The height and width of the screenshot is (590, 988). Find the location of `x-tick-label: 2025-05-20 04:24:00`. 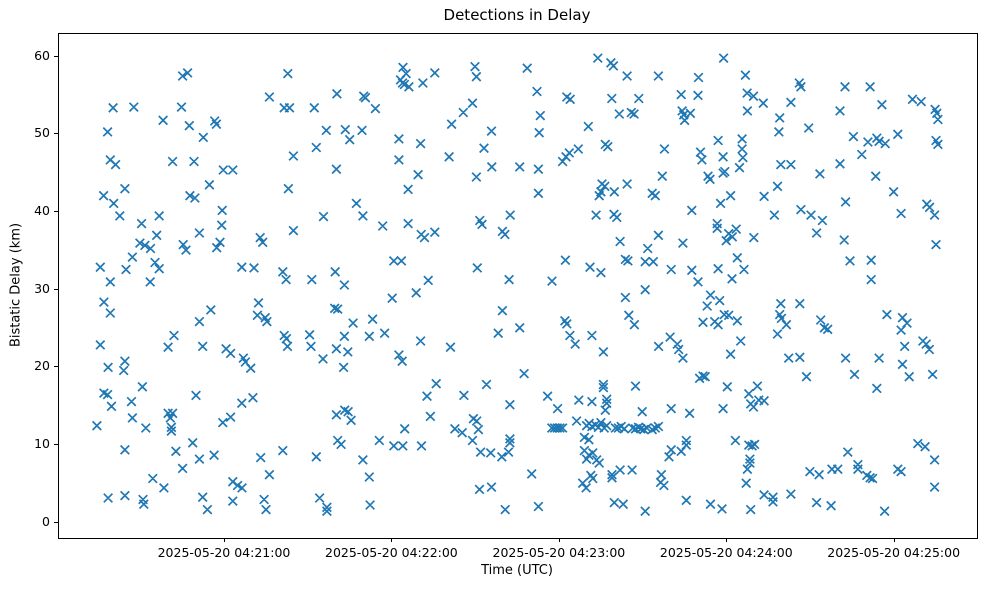

x-tick-label: 2025-05-20 04:24:00 is located at coordinates (726, 552).